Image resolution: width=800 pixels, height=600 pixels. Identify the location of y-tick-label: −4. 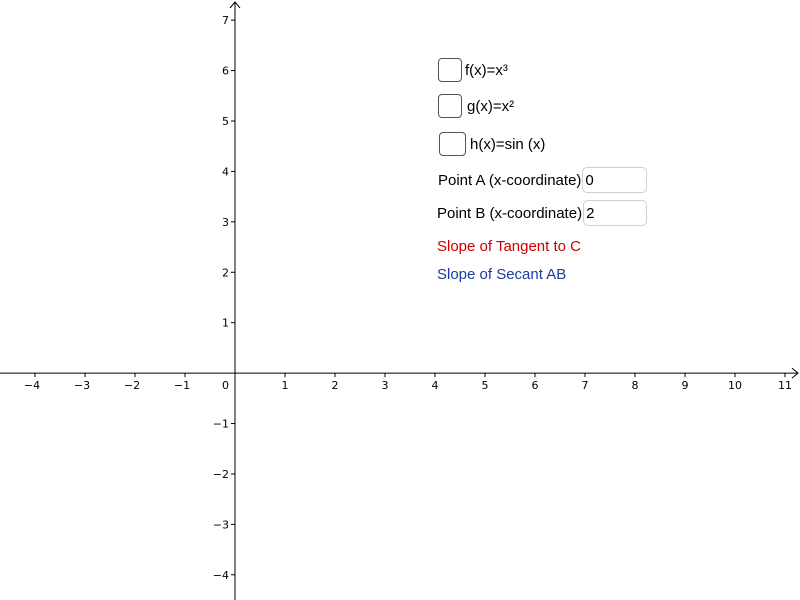
(221, 575).